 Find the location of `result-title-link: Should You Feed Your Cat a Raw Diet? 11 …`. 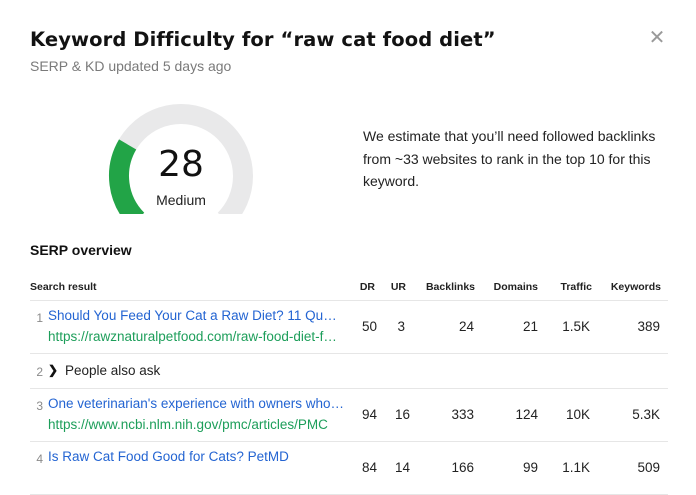

result-title-link: Should You Feed Your Cat a Raw Diet? 11 … is located at coordinates (196, 315).